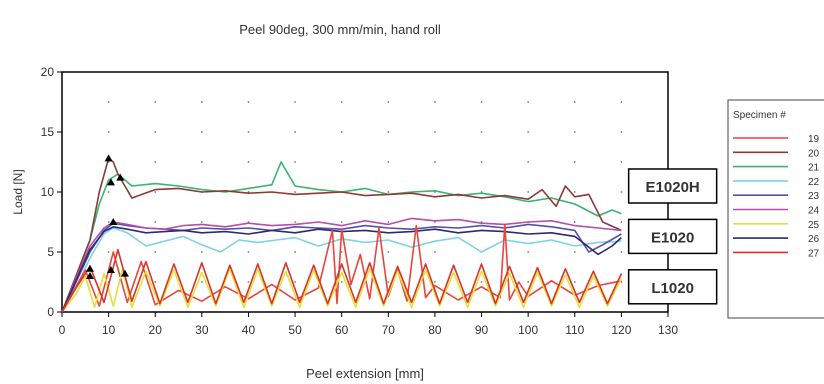  What do you see at coordinates (62, 330) in the screenshot?
I see `x-tick-label: 0` at bounding box center [62, 330].